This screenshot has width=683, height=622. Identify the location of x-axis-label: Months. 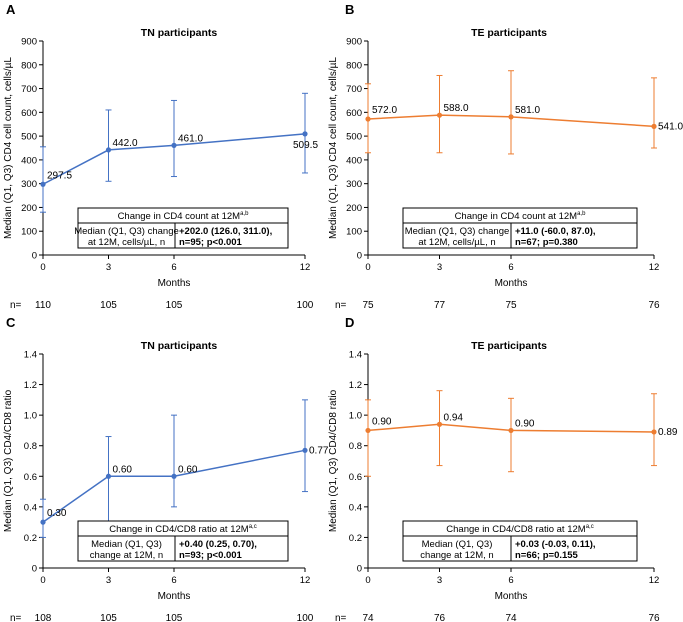
(511, 283).